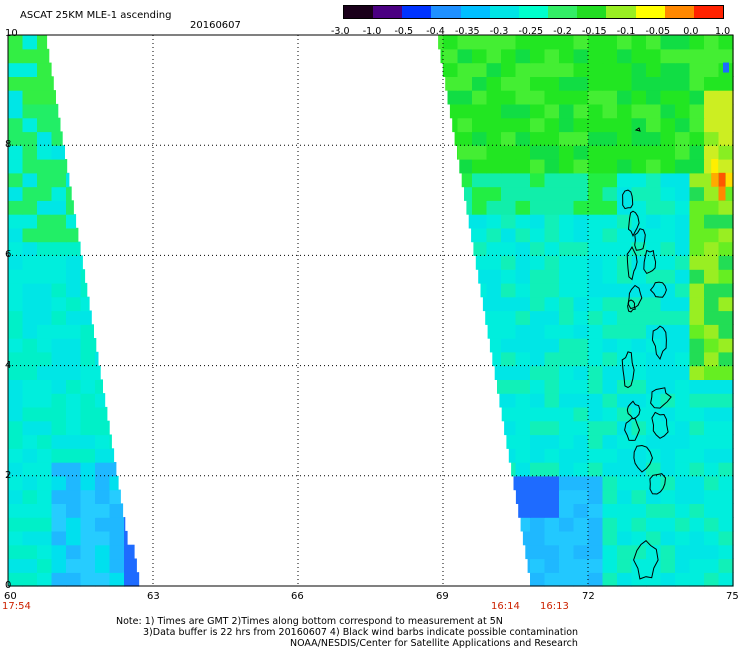  I want to click on color-scale-label: 1.0, so click(723, 31).